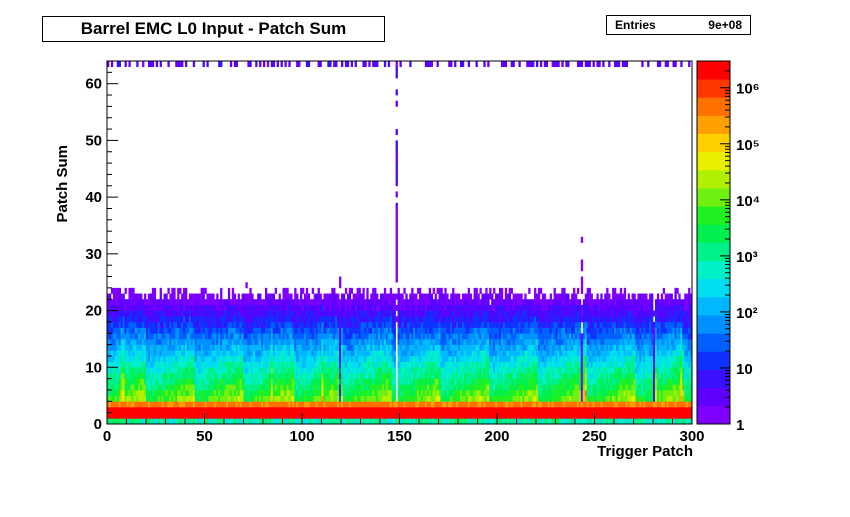 The image size is (850, 517). What do you see at coordinates (678, 25) in the screenshot?
I see `stats-box: Entries 9e+08` at bounding box center [678, 25].